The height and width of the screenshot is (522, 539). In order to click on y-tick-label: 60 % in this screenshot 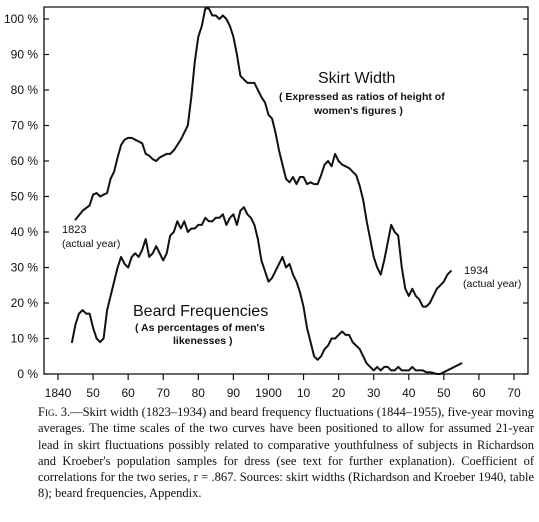, I will do `click(25, 161)`.